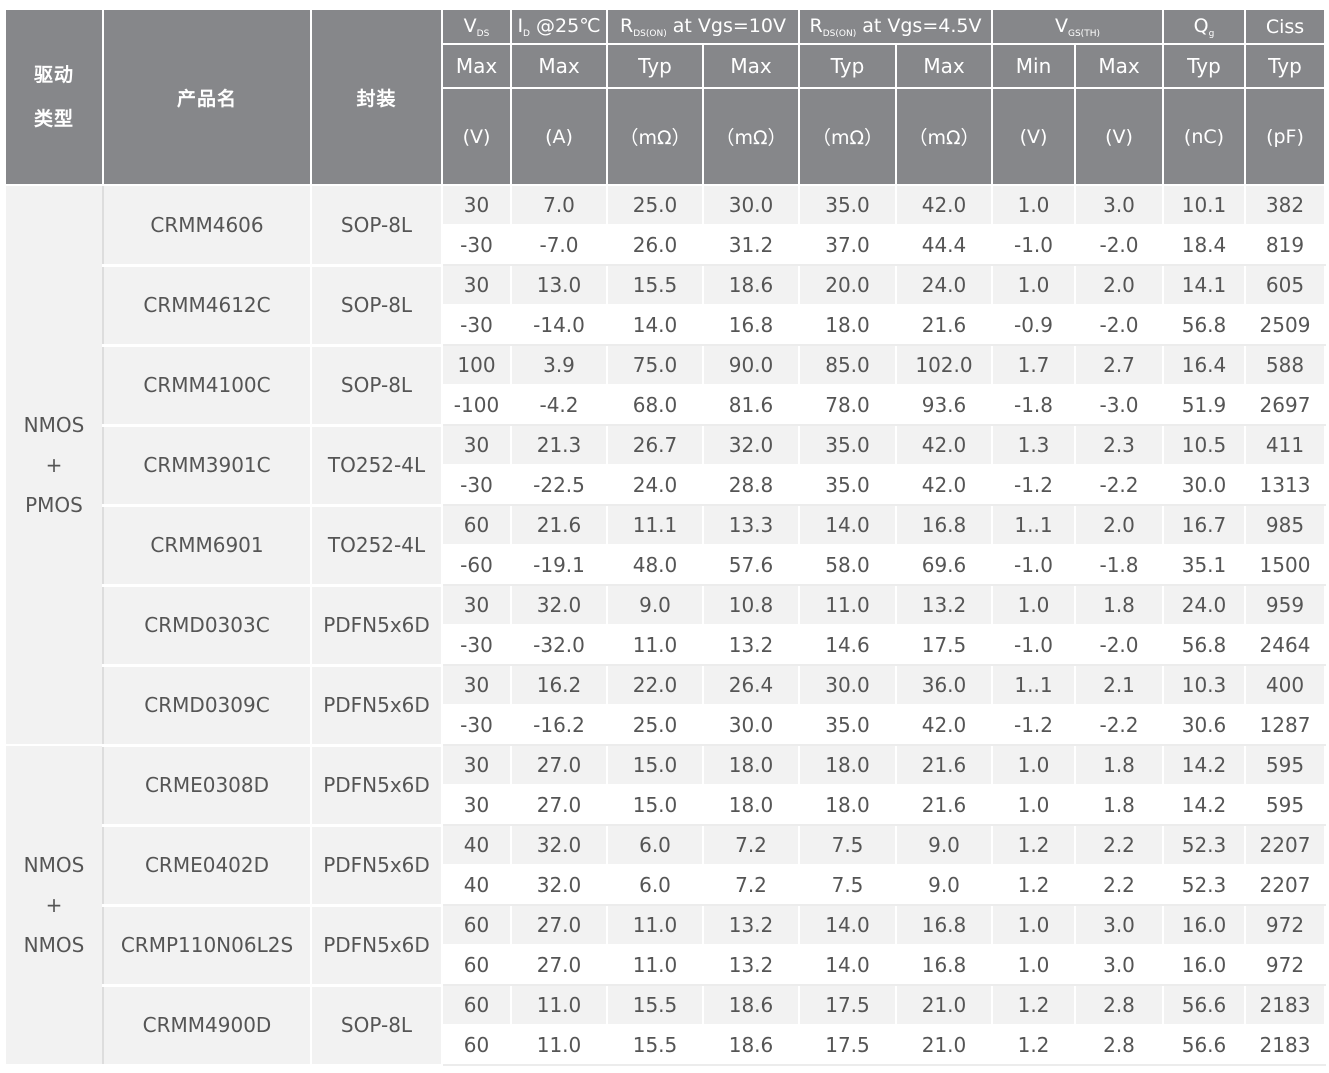 The image size is (1329, 1073). I want to click on value-cell: 13.0, so click(559, 285).